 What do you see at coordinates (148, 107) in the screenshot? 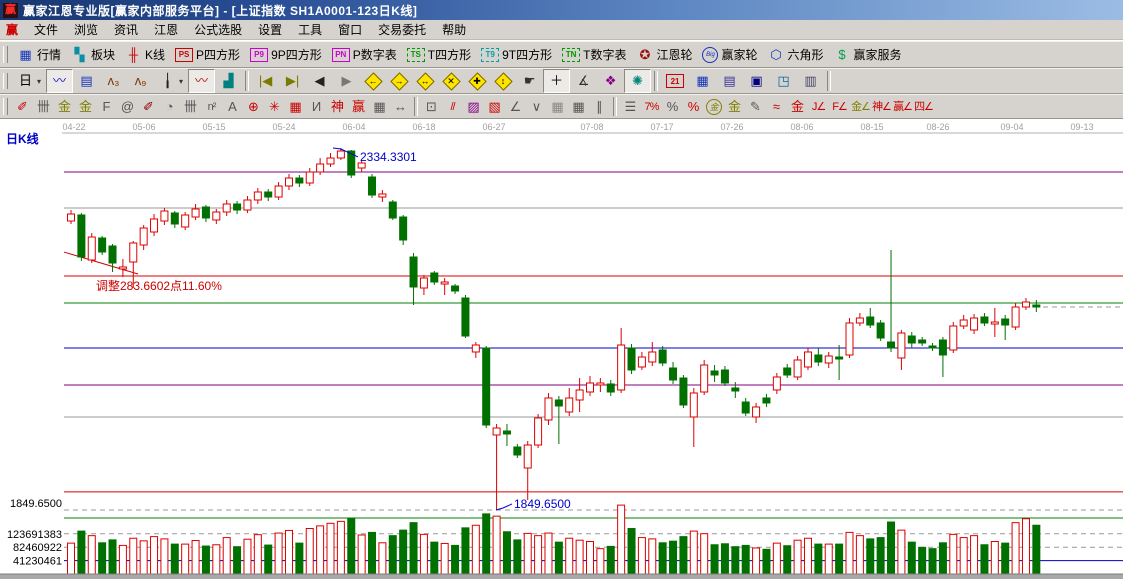
I see `pen-marks-button: ✐` at bounding box center [148, 107].